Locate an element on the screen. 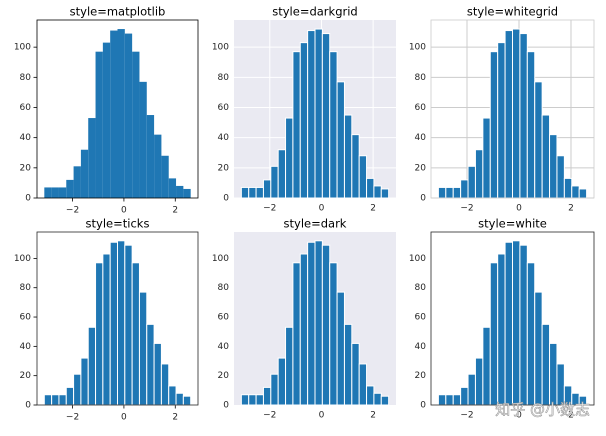  chart-title: style=dark is located at coordinates (315, 224).